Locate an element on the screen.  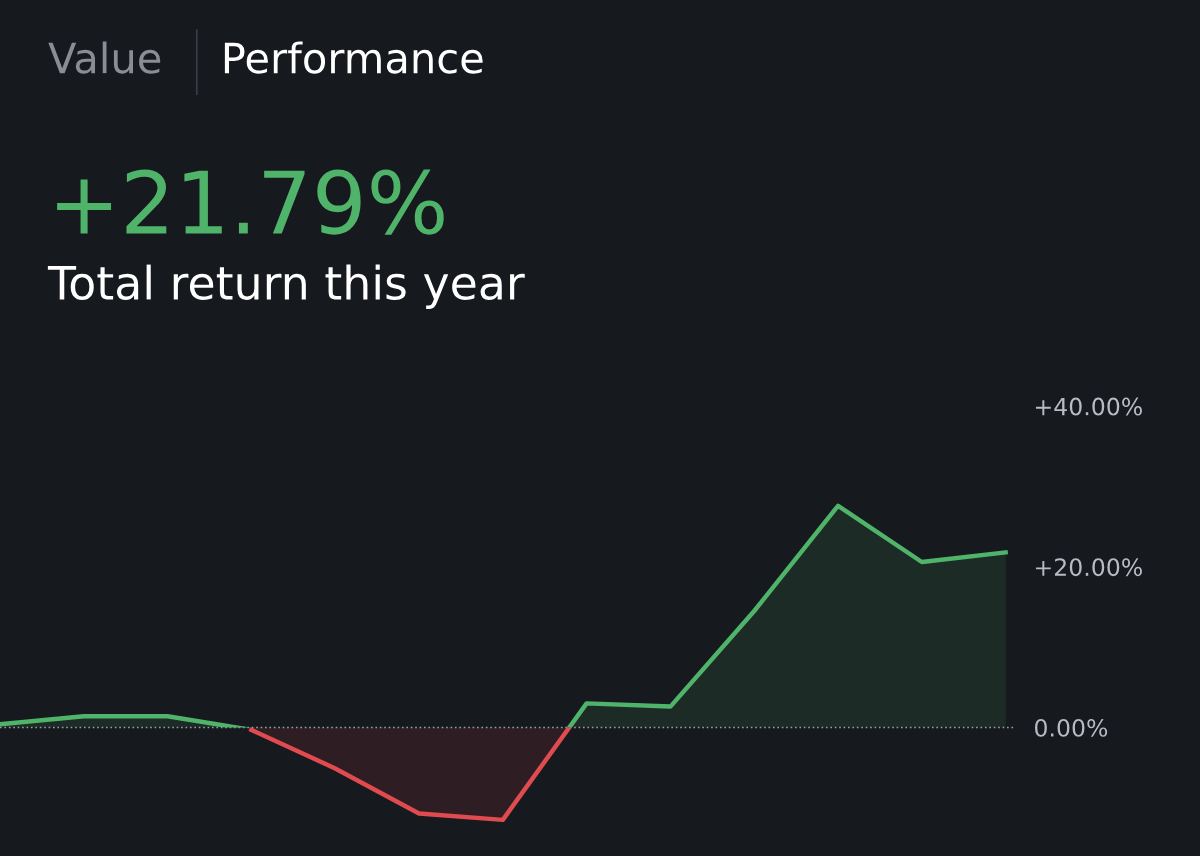
y-tick-label: 0.00% is located at coordinates (1071, 727).